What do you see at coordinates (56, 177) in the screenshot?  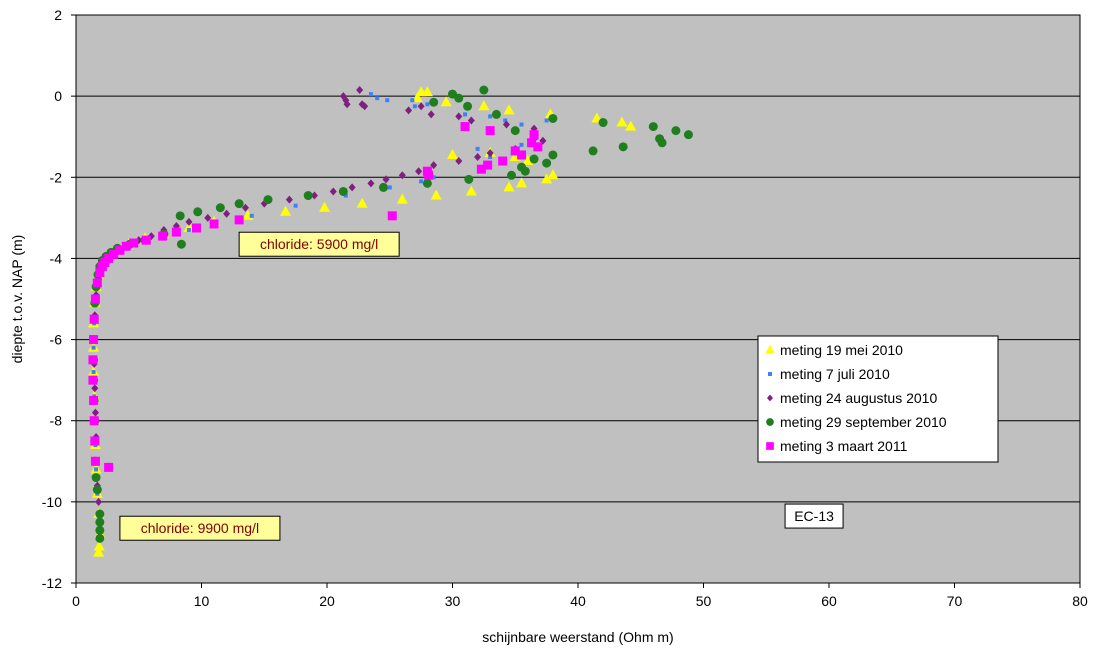 I see `y-tick-label: -2` at bounding box center [56, 177].